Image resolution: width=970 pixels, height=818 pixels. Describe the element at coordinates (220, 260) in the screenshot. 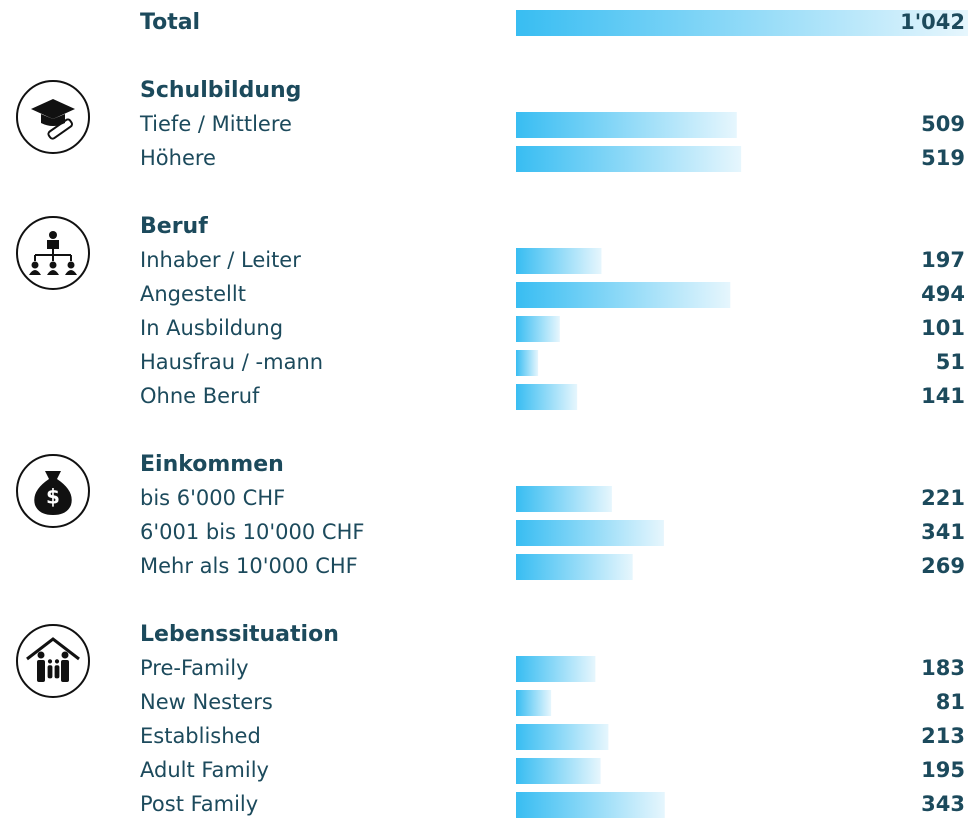

I see `category-label: Inhaber / Leiter` at that location.